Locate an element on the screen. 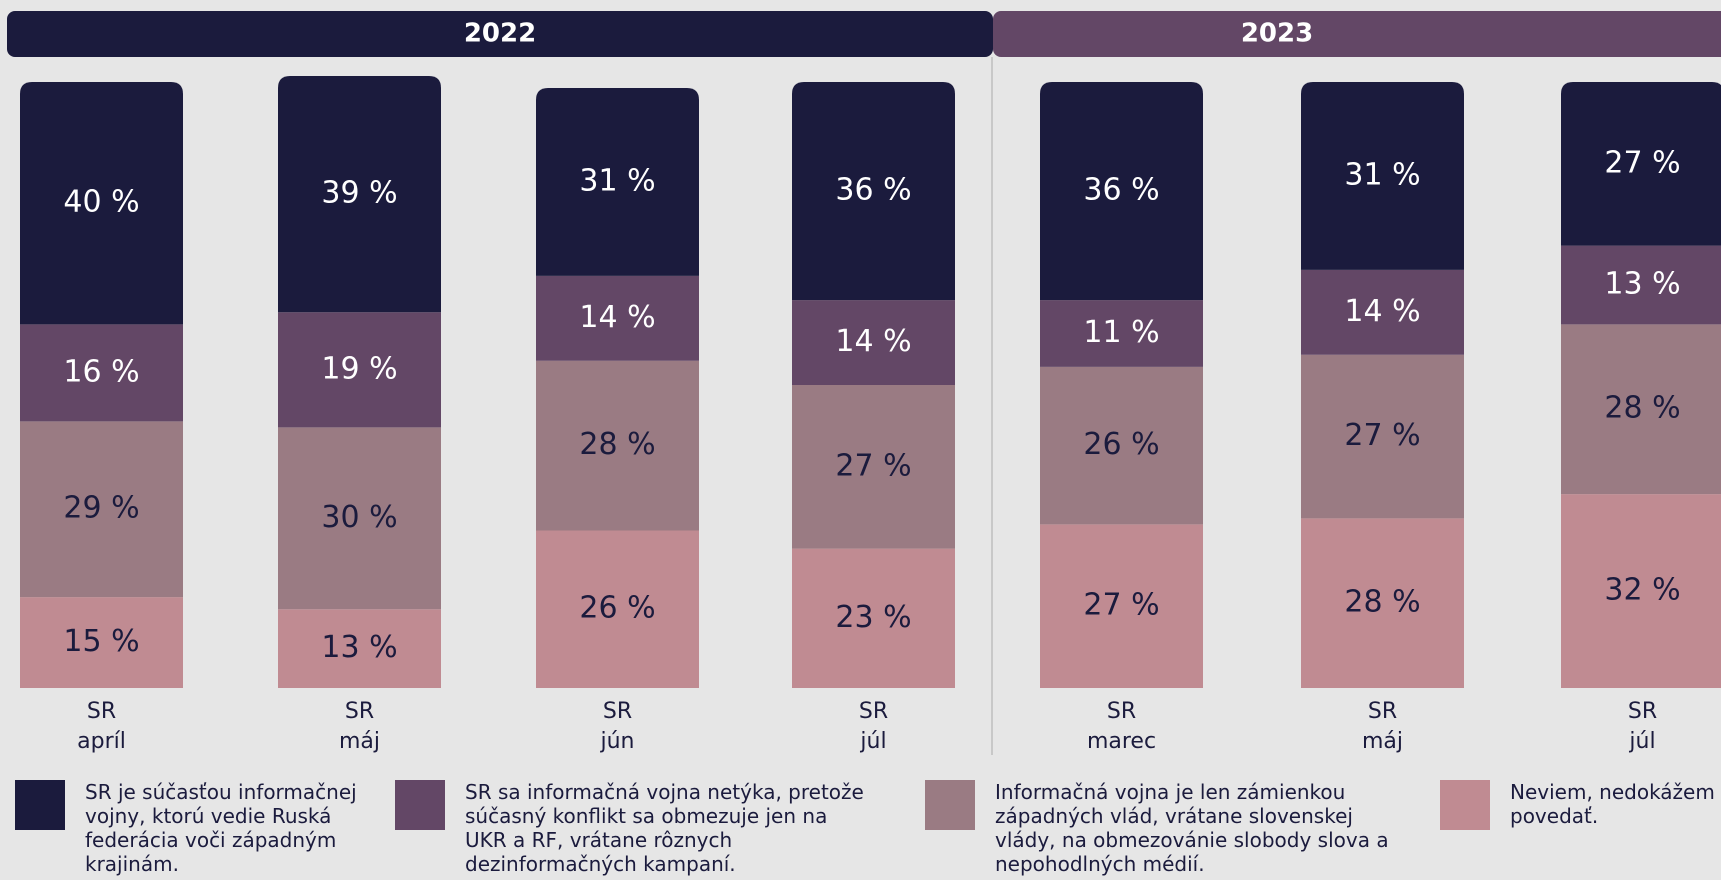 This screenshot has height=880, width=1721. value-label: 29 % is located at coordinates (101, 508).